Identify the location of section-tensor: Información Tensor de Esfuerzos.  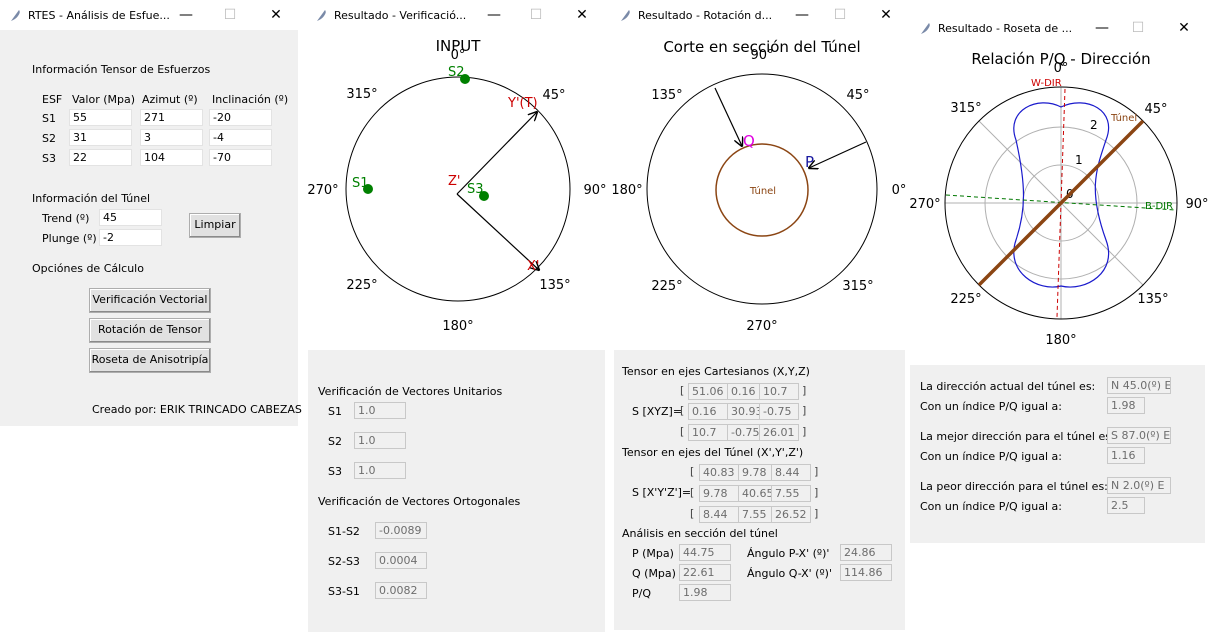
(121, 69).